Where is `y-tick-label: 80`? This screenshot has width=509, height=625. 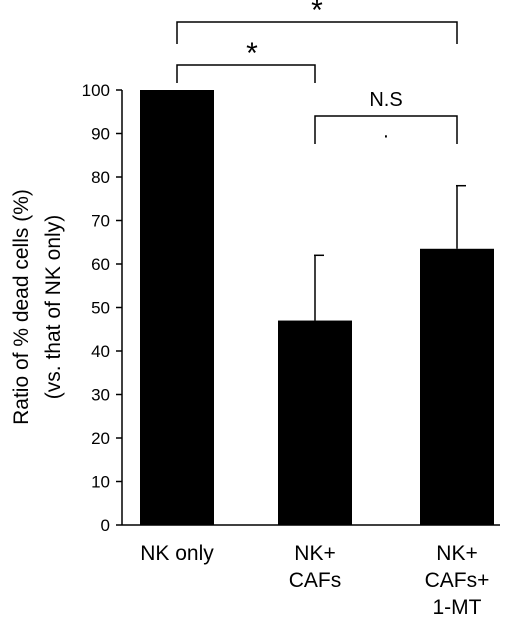 y-tick-label: 80 is located at coordinates (100, 177).